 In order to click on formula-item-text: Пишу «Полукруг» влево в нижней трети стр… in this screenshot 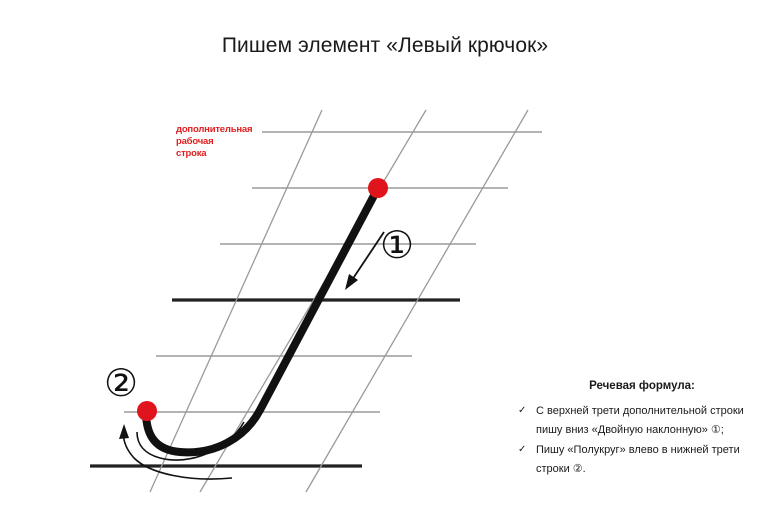, I will do `click(638, 459)`.